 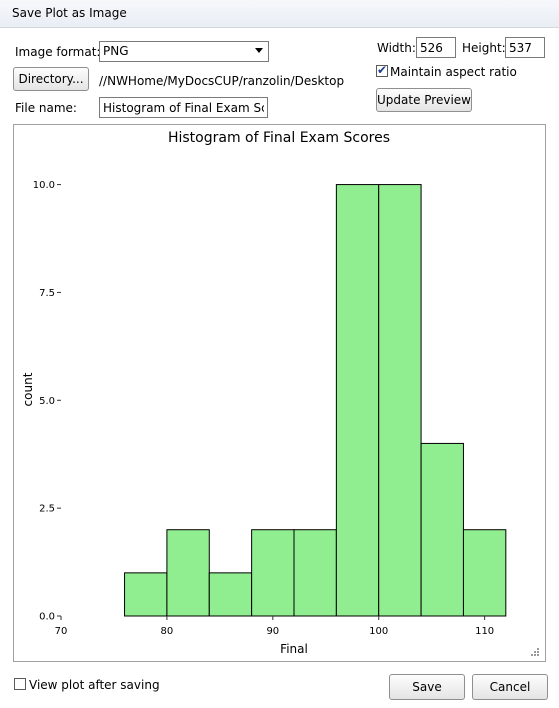 I want to click on y-tick-label: 10.0, so click(x=44, y=185).